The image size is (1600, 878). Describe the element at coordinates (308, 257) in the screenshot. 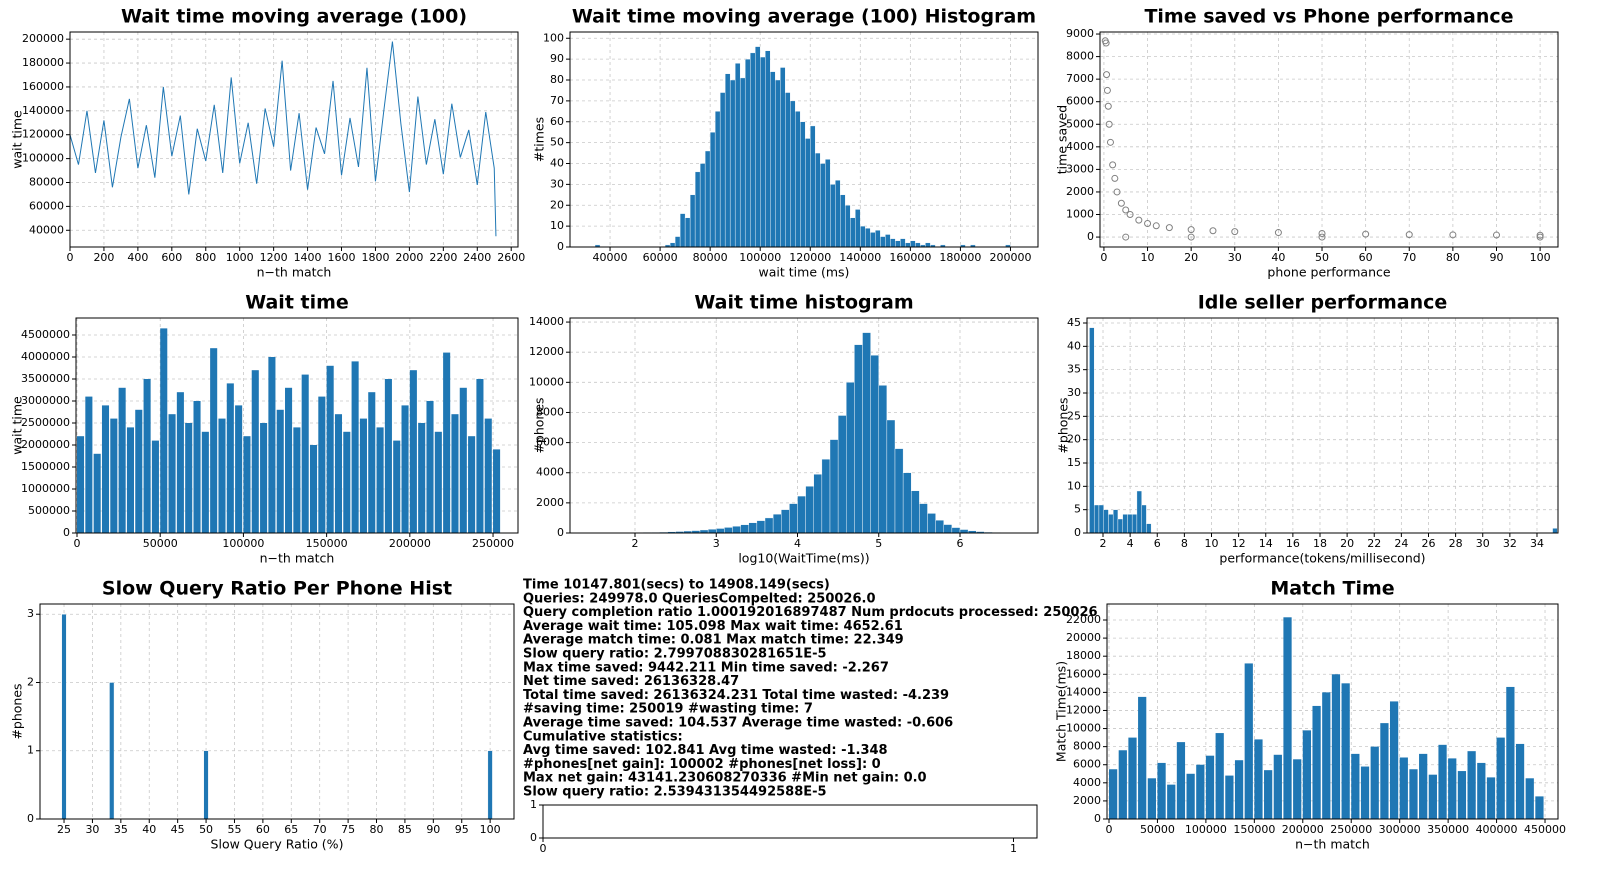

I see `x-tick-label: 1400` at that location.